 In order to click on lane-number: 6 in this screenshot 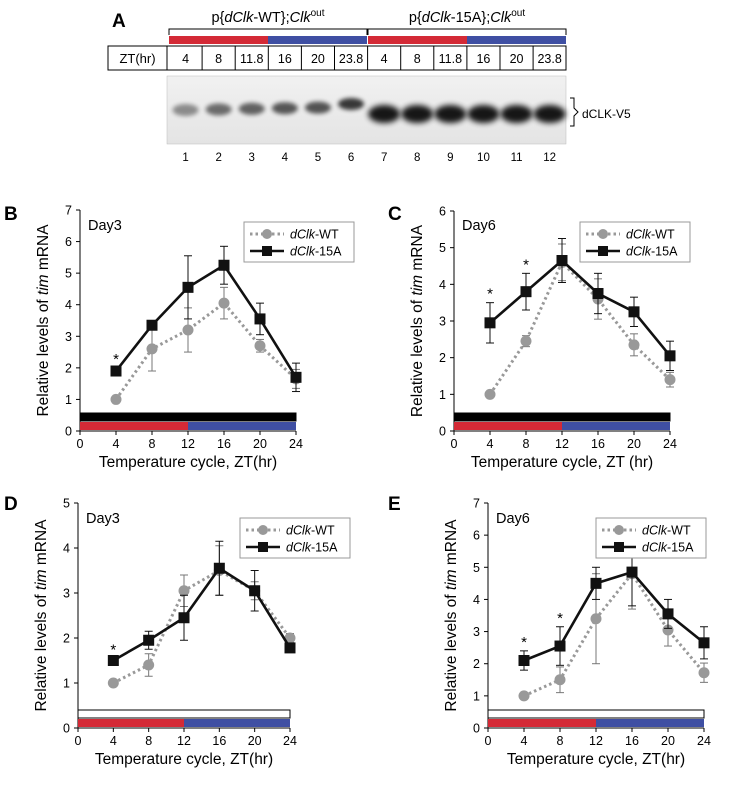, I will do `click(351, 158)`.